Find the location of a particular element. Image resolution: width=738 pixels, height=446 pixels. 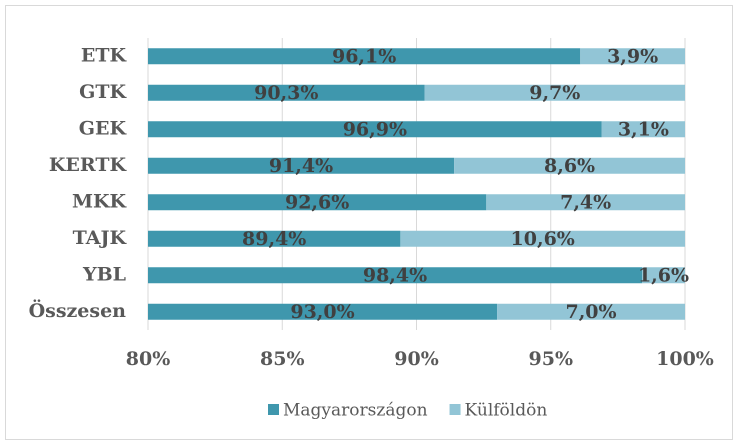

y-tick-label: KERTK is located at coordinates (88, 165).